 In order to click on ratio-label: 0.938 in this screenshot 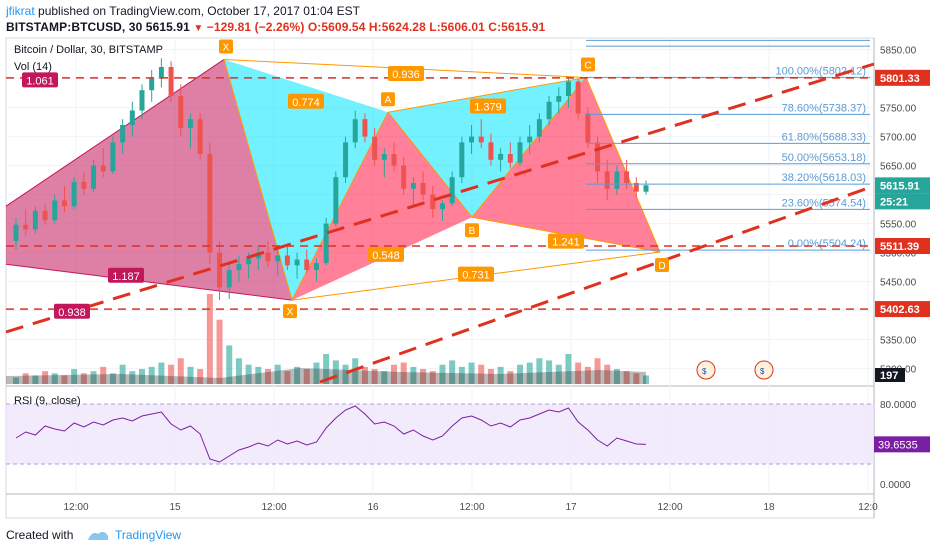, I will do `click(72, 313)`.